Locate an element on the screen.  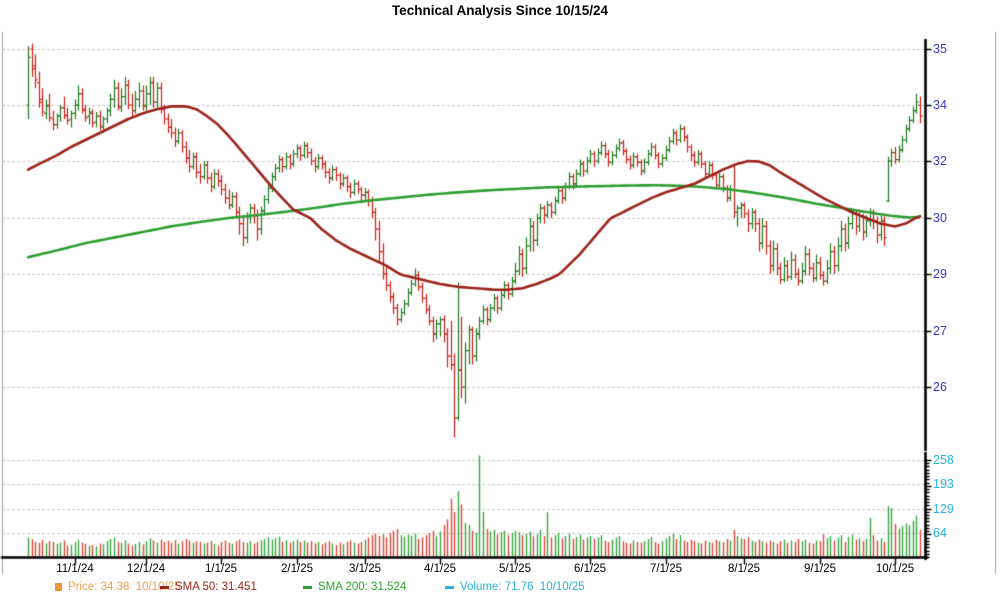
volume-axis-label: 129 is located at coordinates (943, 509).